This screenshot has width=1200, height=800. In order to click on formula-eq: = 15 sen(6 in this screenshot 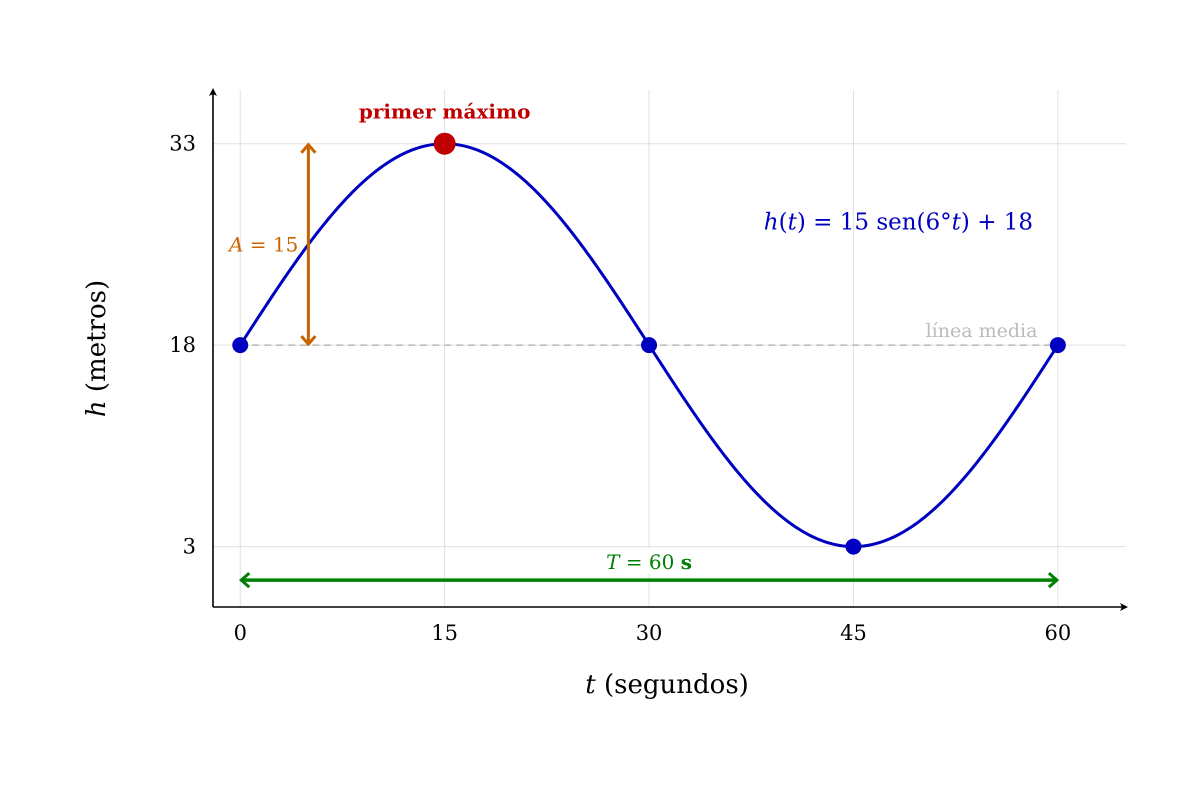, I will do `click(873, 223)`.